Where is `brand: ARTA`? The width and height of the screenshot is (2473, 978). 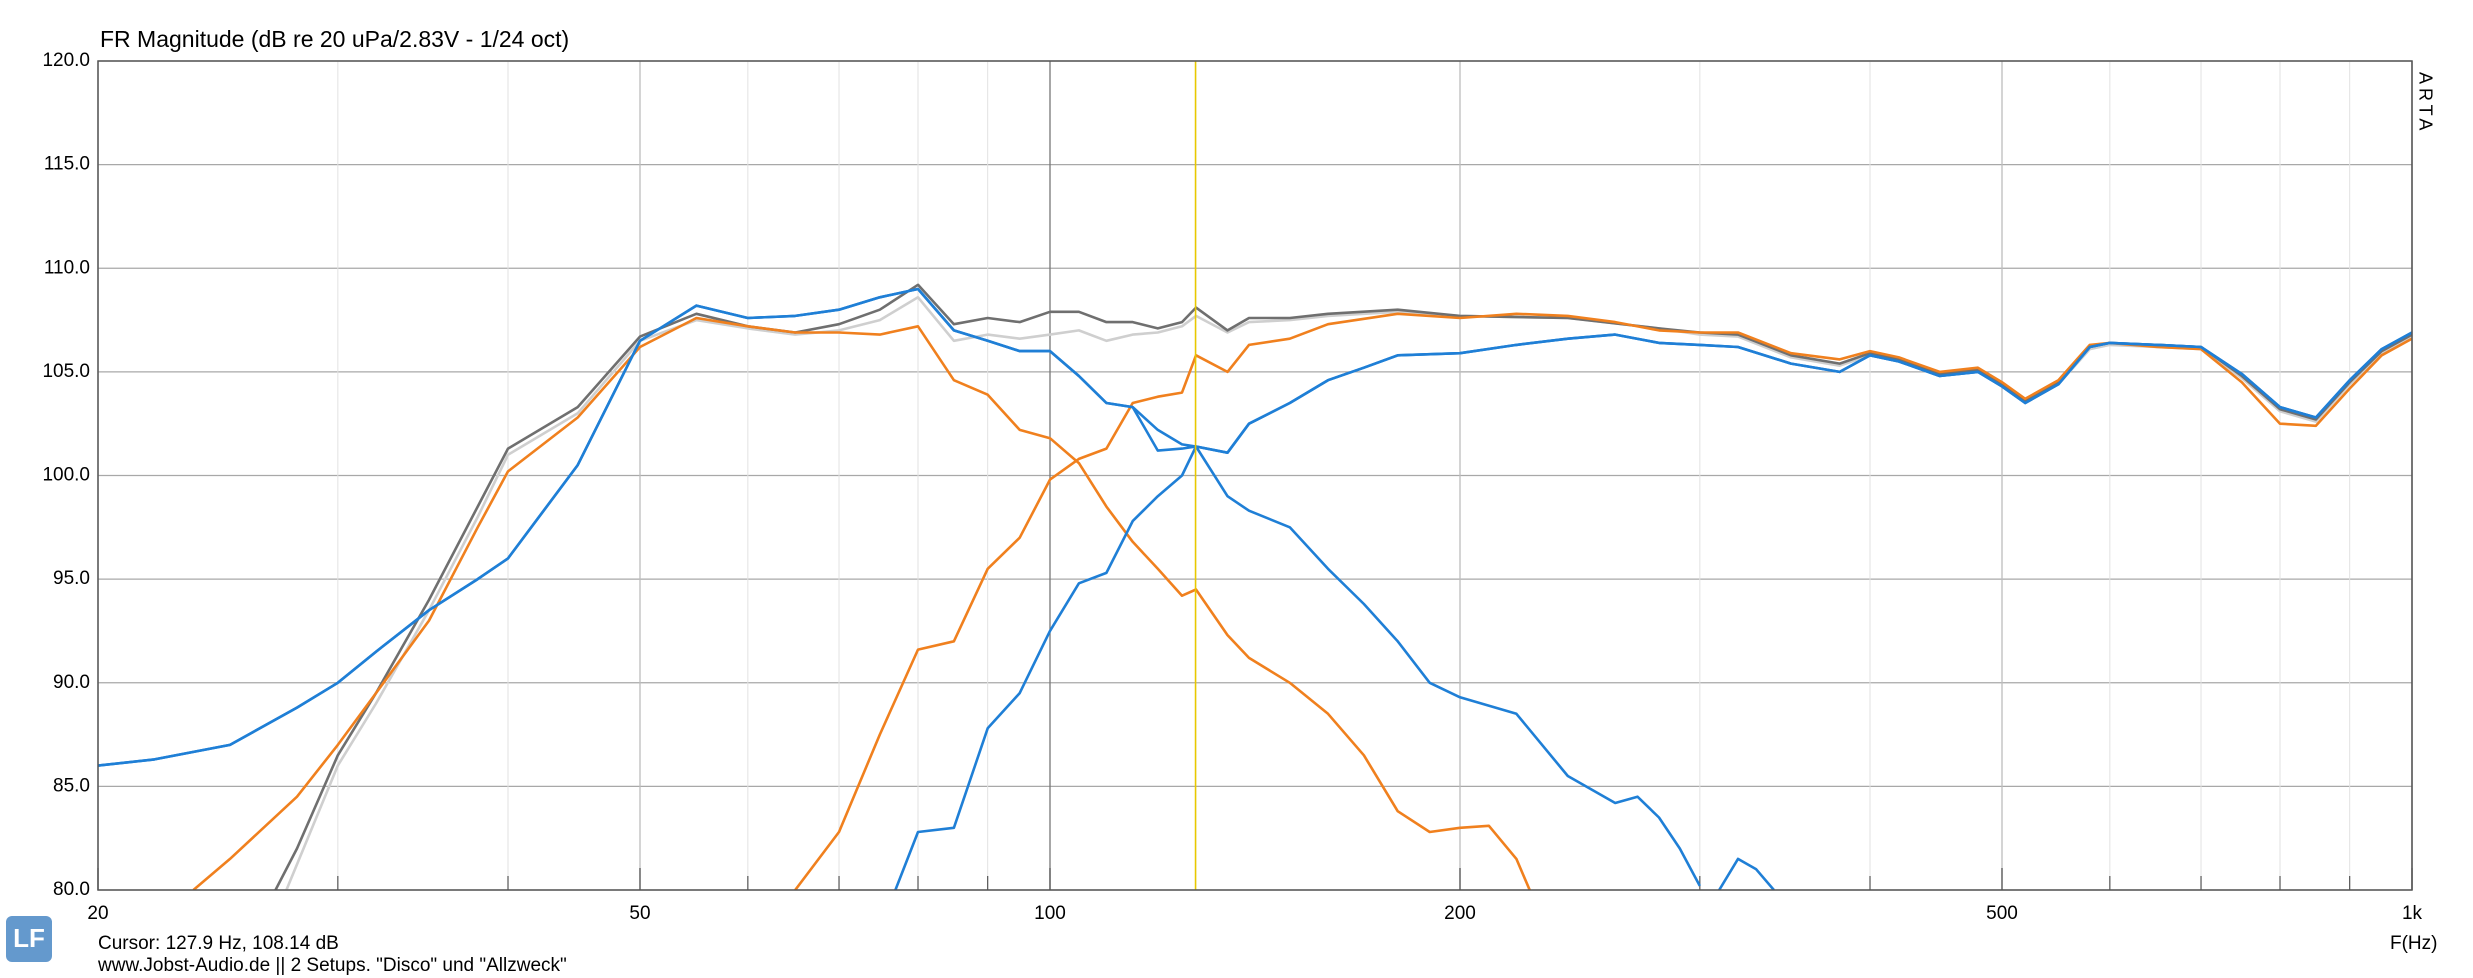
brand: ARTA is located at coordinates (2425, 103).